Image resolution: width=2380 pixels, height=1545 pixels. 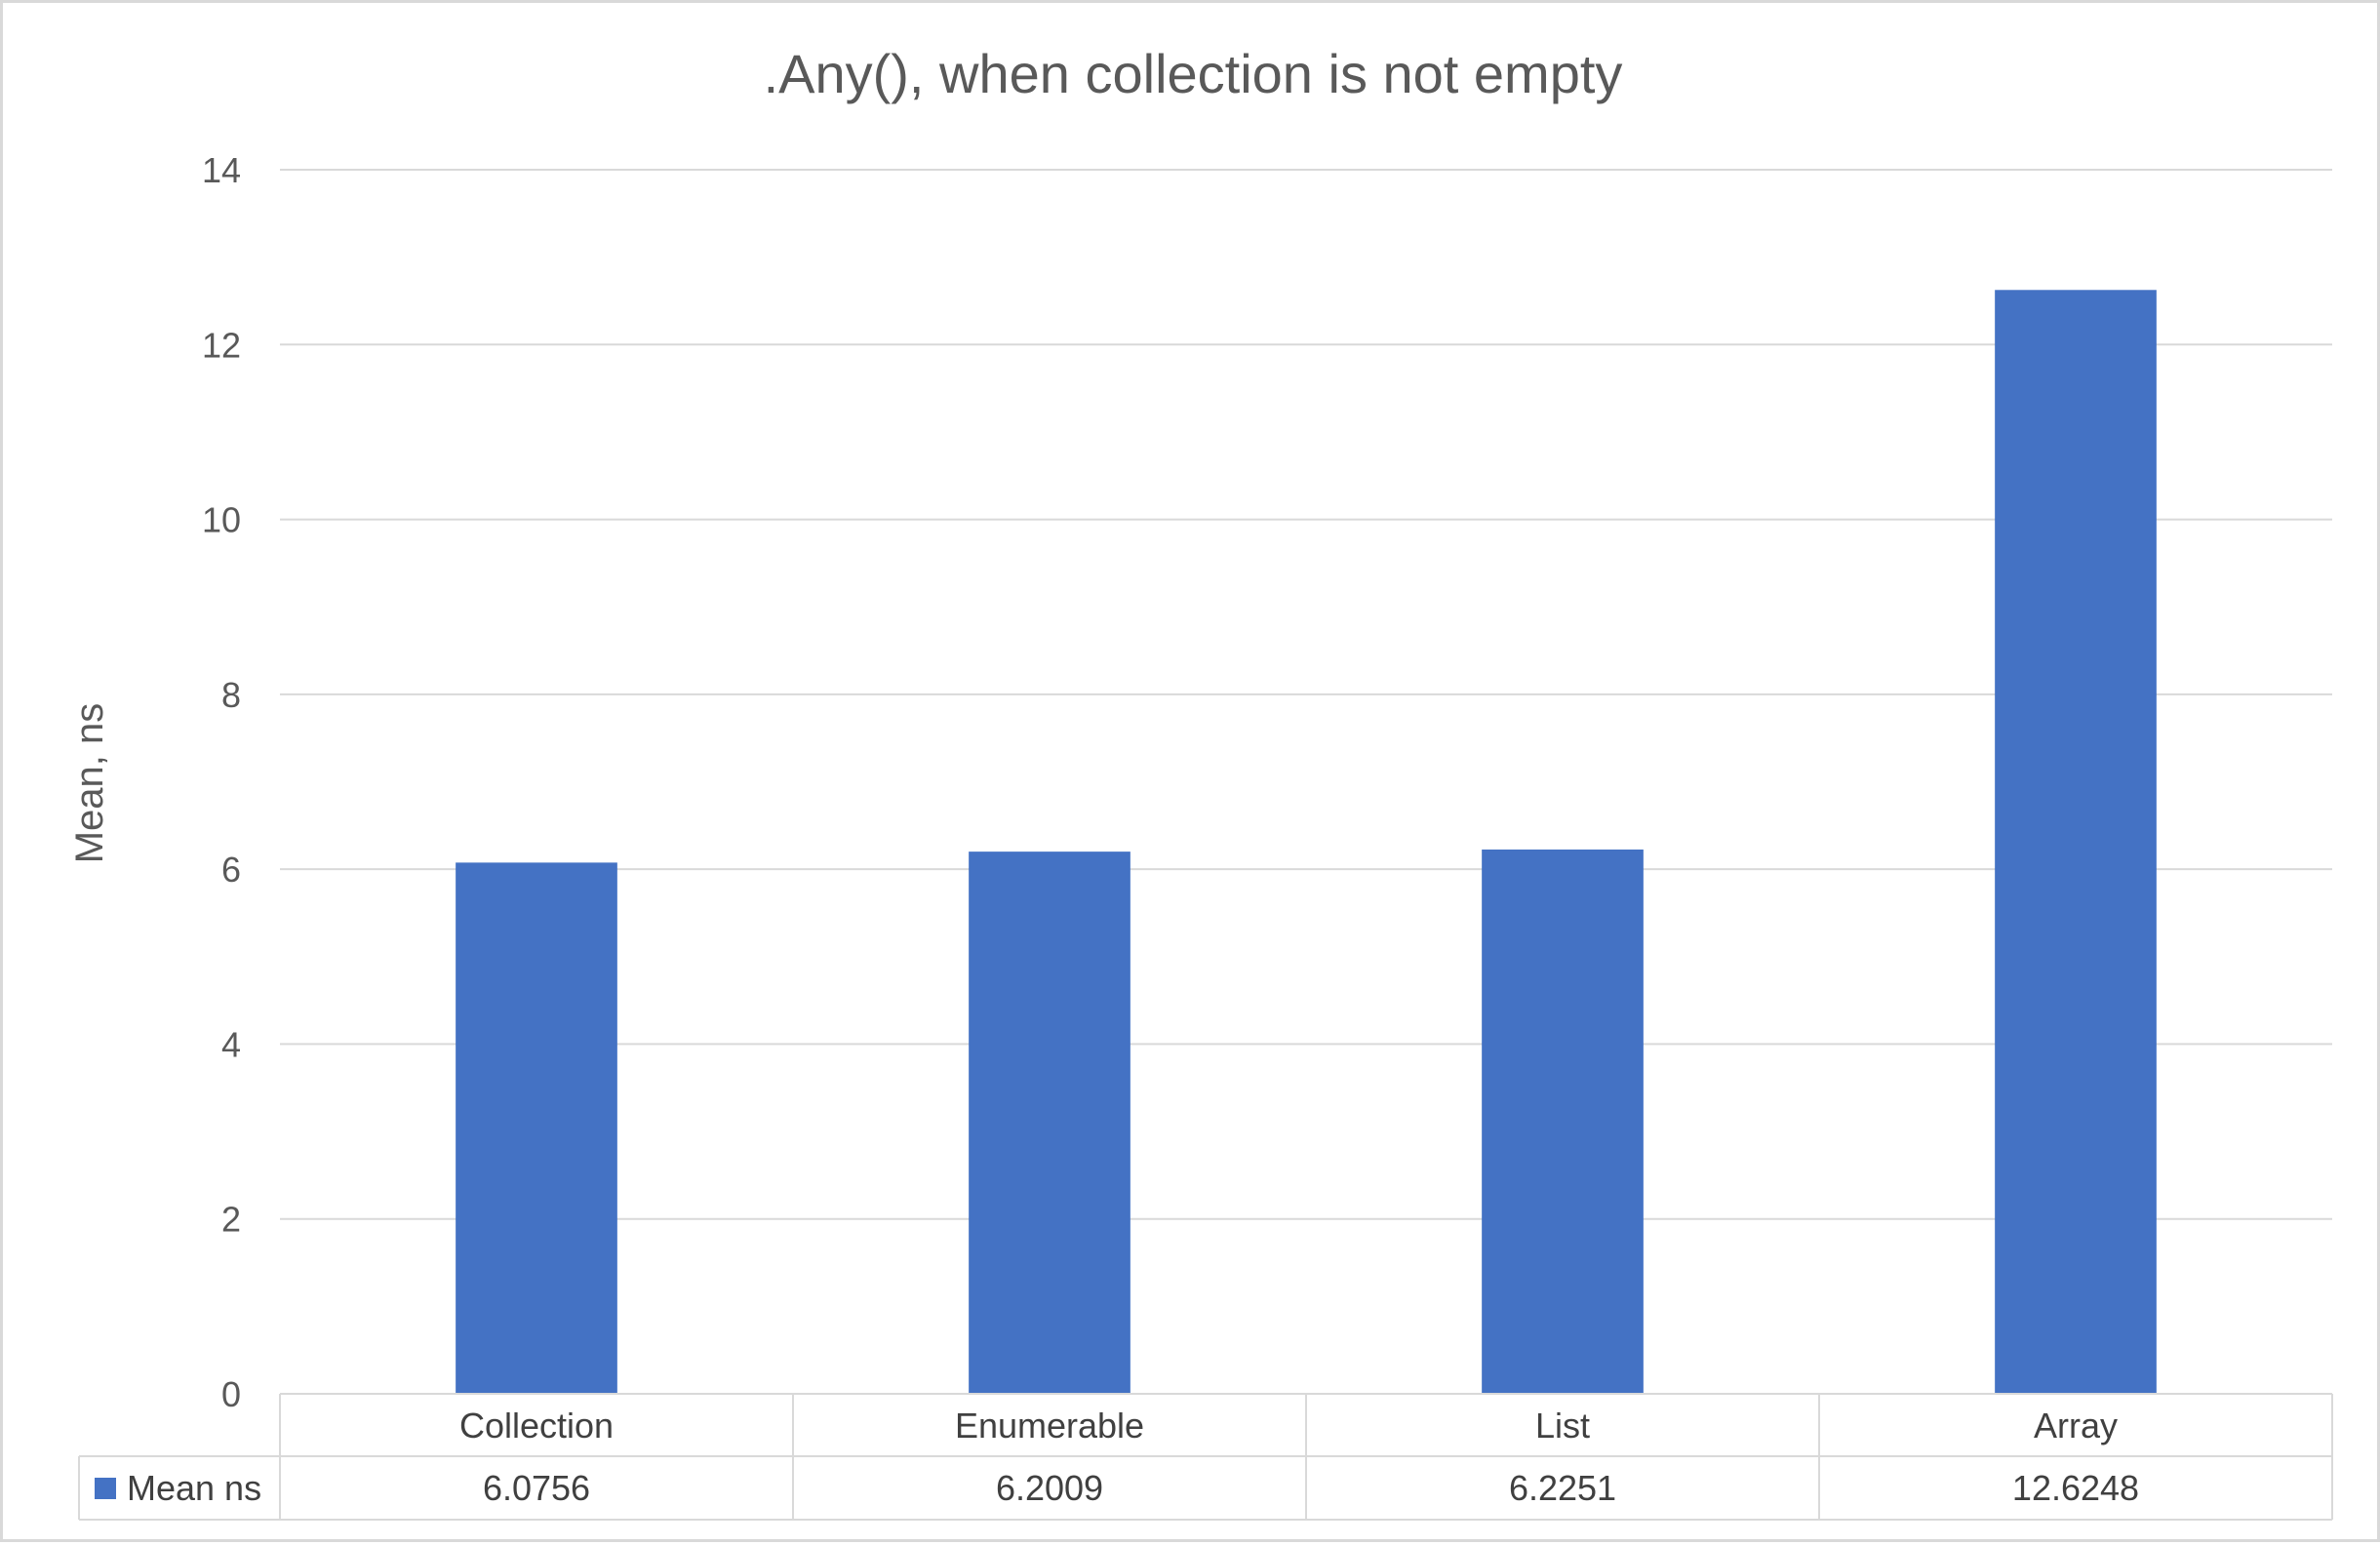 I want to click on data-label: 6.2009, so click(x=1049, y=1488).